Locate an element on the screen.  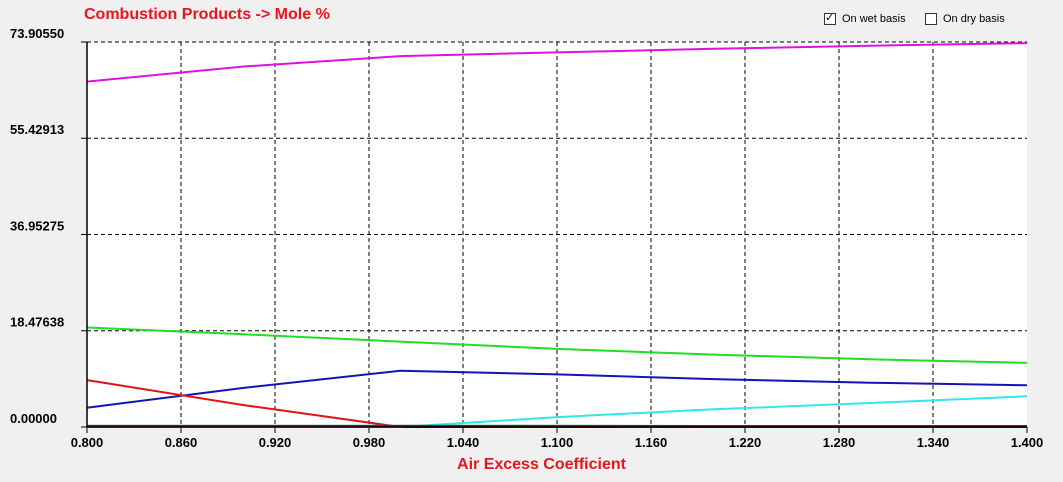
x-tick-label: 0.800 is located at coordinates (87, 442).